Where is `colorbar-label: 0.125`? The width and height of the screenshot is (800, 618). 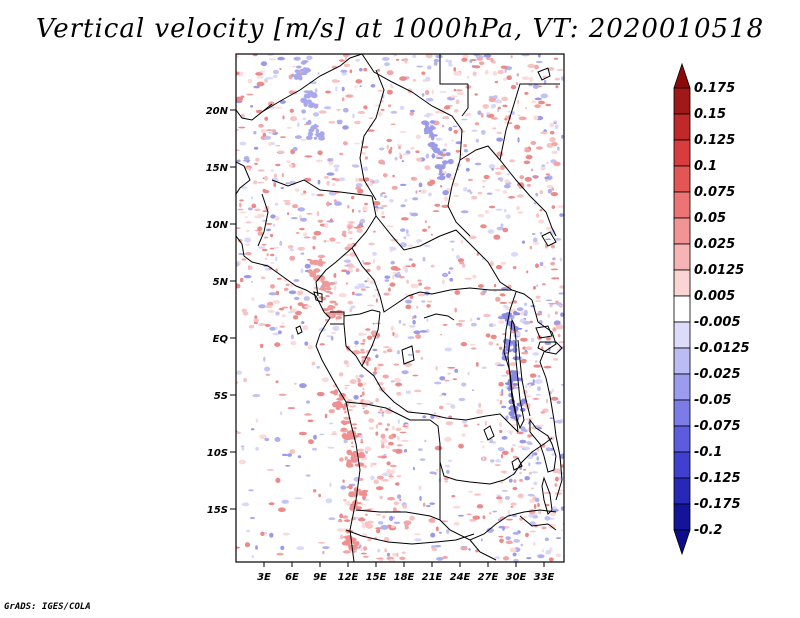 colorbar-label: 0.125 is located at coordinates (714, 140).